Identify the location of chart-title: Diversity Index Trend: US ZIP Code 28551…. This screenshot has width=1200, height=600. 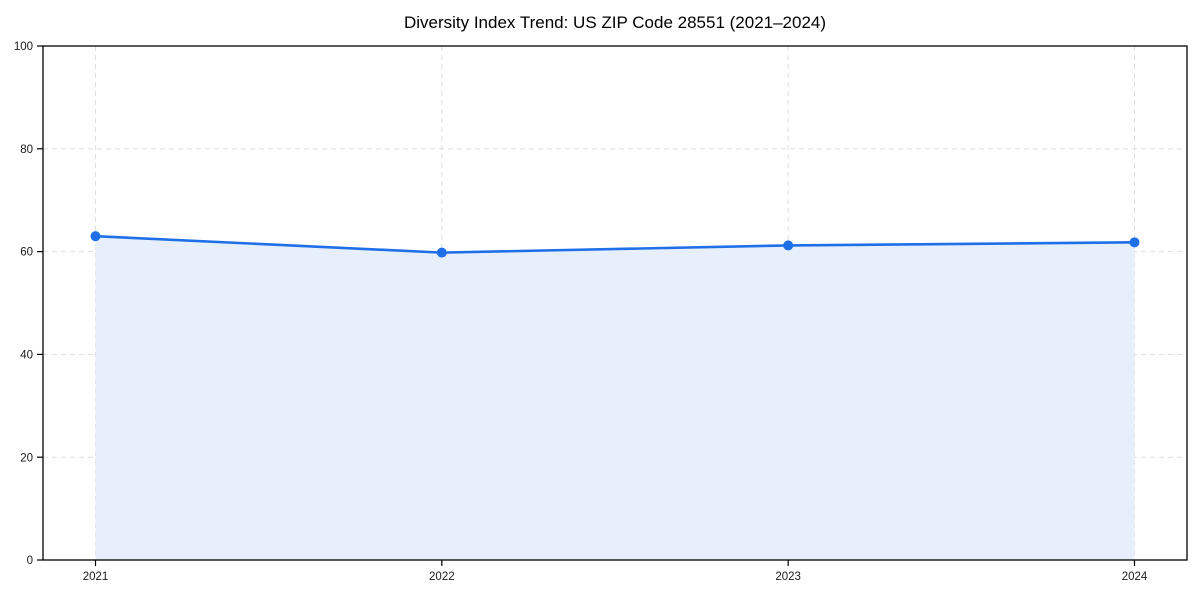
(615, 22).